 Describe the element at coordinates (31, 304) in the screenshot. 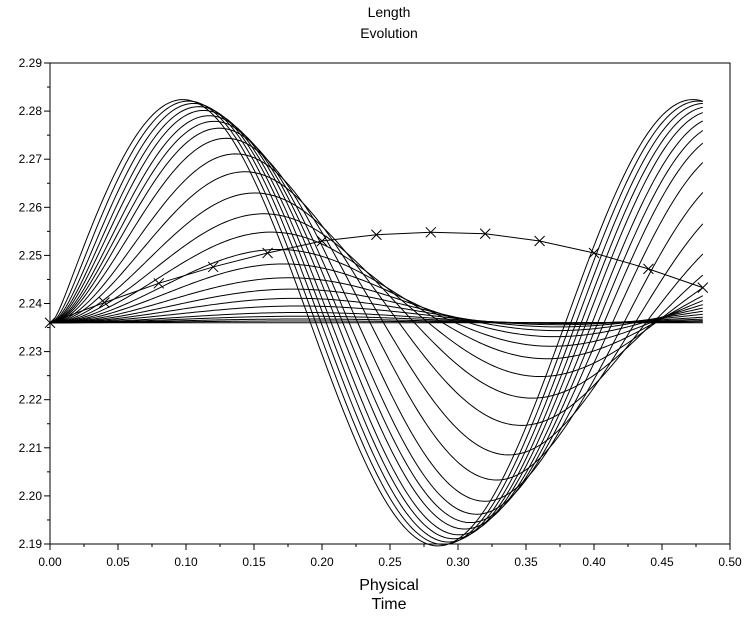

I see `y-tick-label: 2.24` at that location.